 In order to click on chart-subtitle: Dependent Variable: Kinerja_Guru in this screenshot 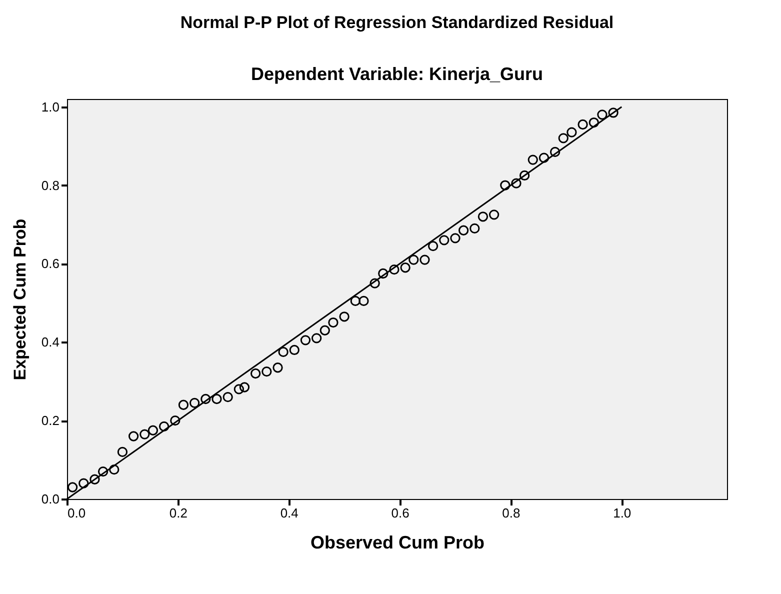, I will do `click(397, 74)`.